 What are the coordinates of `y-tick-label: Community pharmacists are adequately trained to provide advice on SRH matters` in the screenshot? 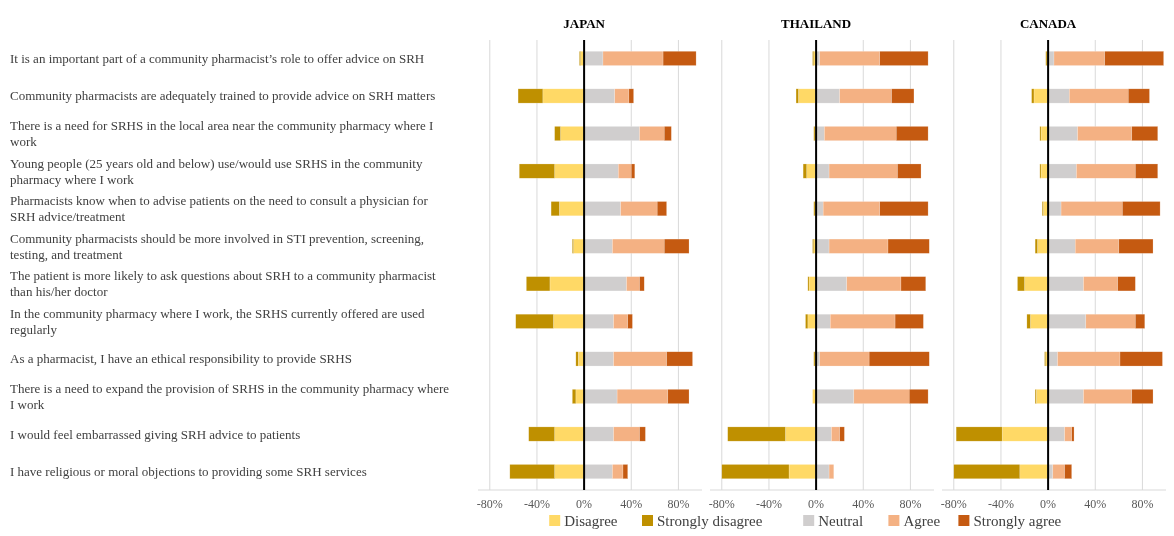 It's located at (223, 96).